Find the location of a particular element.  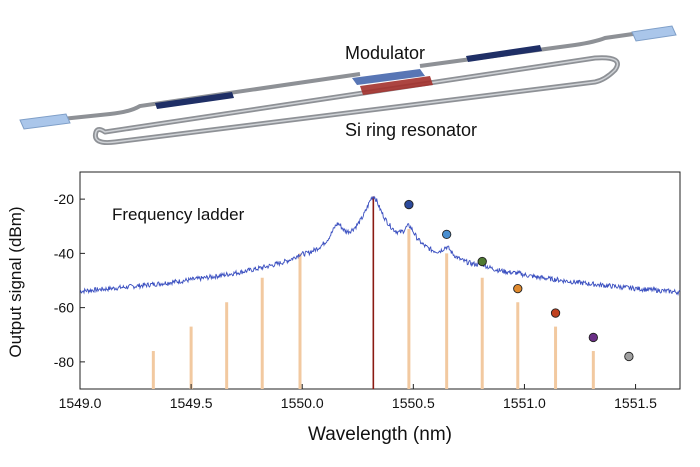

x-axis-label: Wavelength (nm) is located at coordinates (380, 434).